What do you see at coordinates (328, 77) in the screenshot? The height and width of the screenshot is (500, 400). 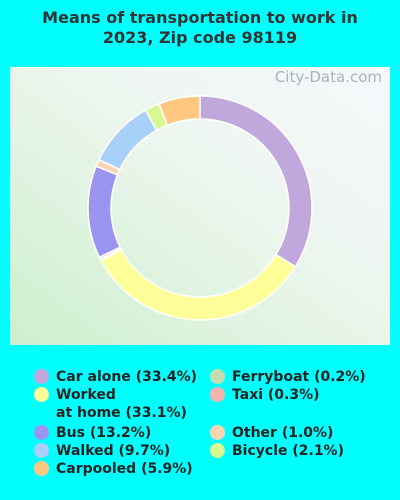 I see `watermark: City-Data.com` at bounding box center [328, 77].